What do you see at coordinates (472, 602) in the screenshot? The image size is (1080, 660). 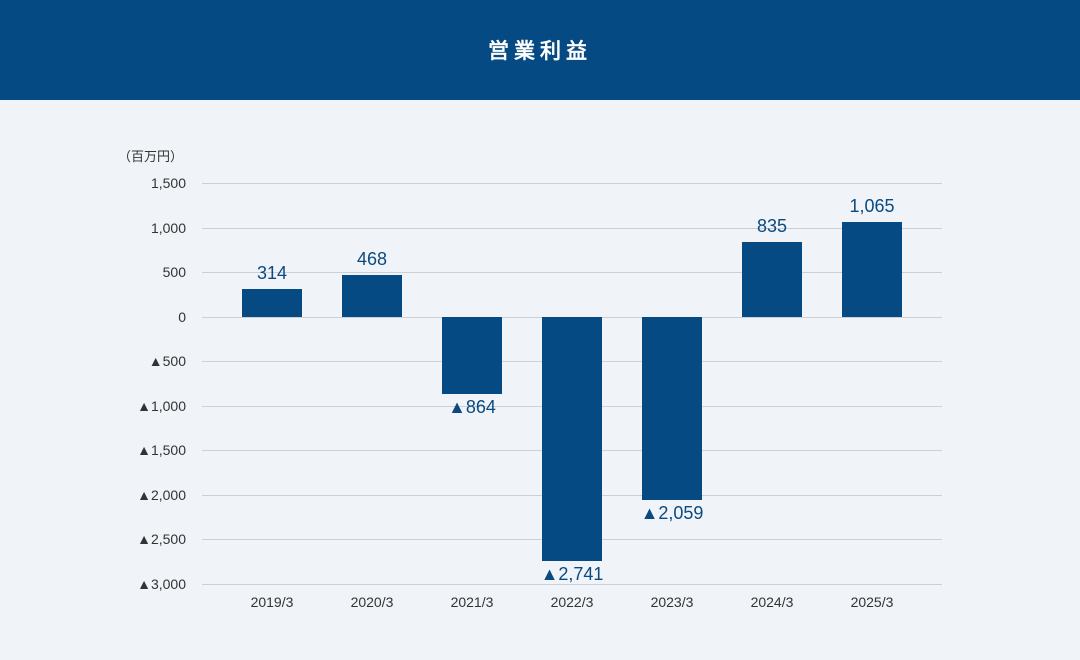 I see `x-tick-label: 2021/3` at bounding box center [472, 602].